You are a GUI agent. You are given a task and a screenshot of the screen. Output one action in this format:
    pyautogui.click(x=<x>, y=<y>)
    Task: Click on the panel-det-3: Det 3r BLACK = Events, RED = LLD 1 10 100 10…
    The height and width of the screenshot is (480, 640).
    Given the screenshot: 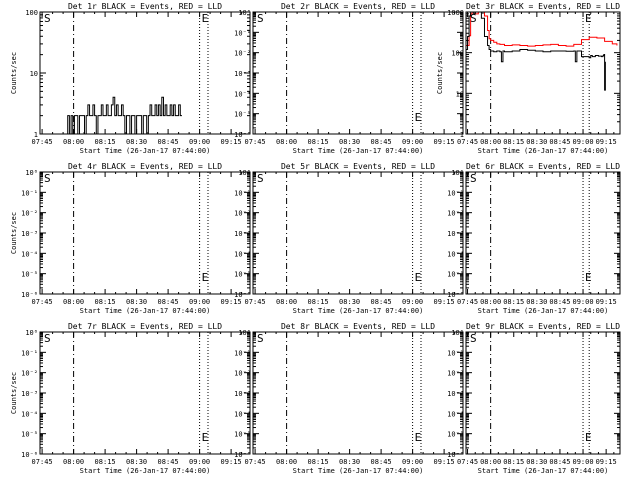 What is the action you would take?
    pyautogui.click(x=528, y=78)
    